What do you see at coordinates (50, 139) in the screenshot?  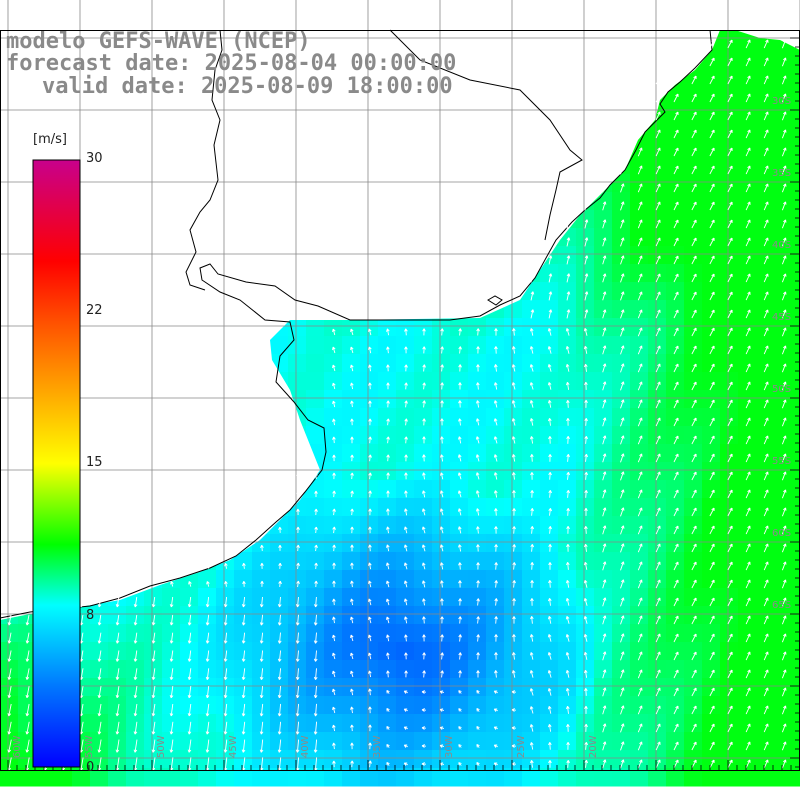 I see `colorbar-unit: [m/s]` at bounding box center [50, 139].